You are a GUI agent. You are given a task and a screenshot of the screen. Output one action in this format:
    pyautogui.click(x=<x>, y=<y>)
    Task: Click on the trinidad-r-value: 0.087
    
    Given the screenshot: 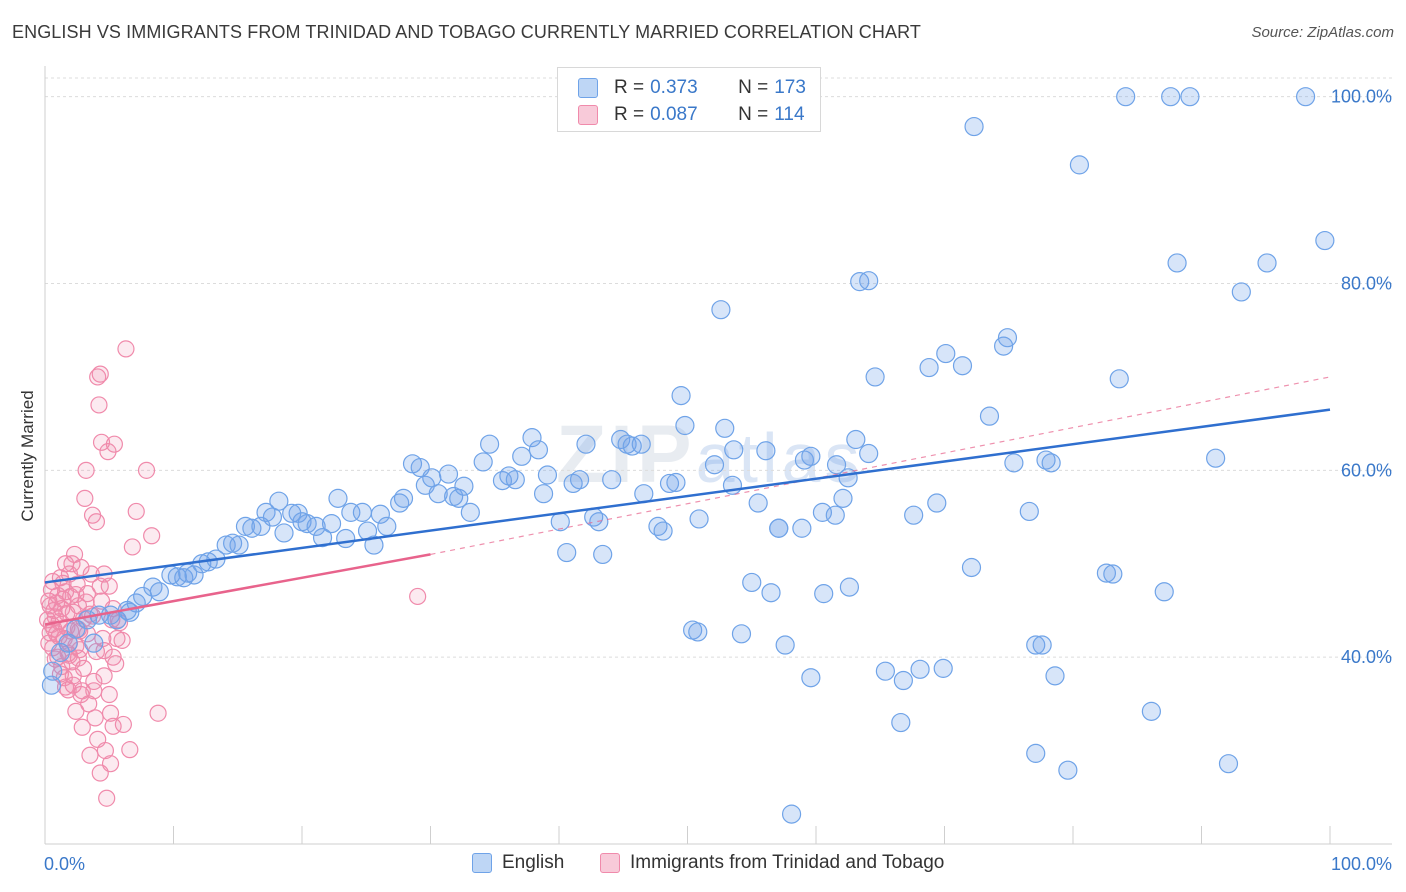 What is the action you would take?
    pyautogui.click(x=674, y=114)
    